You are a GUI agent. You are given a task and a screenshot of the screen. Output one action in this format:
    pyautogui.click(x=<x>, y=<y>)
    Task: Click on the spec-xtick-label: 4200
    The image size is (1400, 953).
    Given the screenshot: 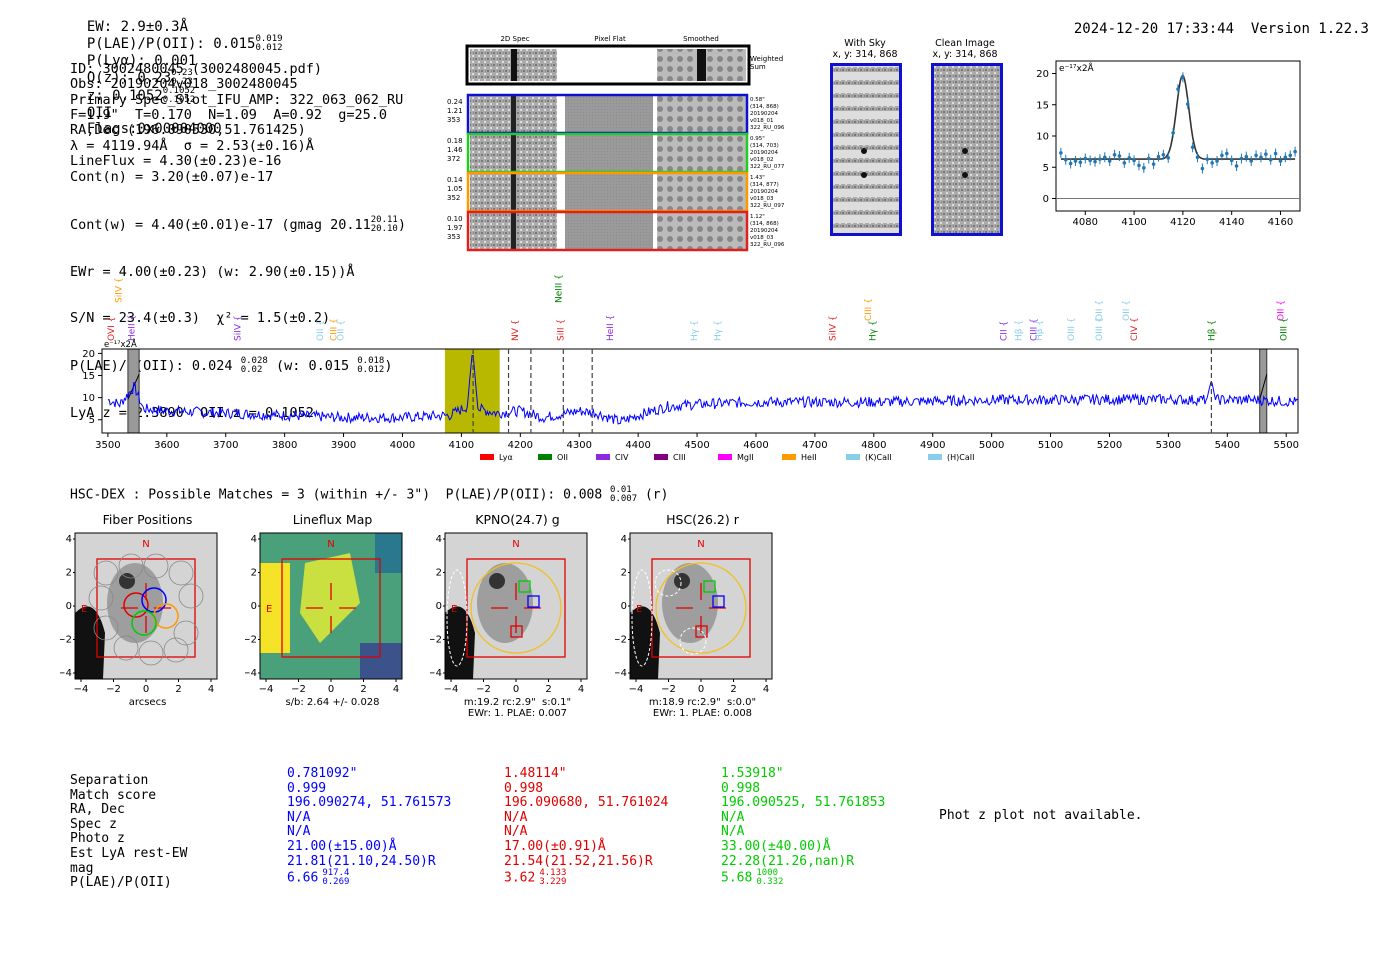 What is the action you would take?
    pyautogui.click(x=520, y=445)
    